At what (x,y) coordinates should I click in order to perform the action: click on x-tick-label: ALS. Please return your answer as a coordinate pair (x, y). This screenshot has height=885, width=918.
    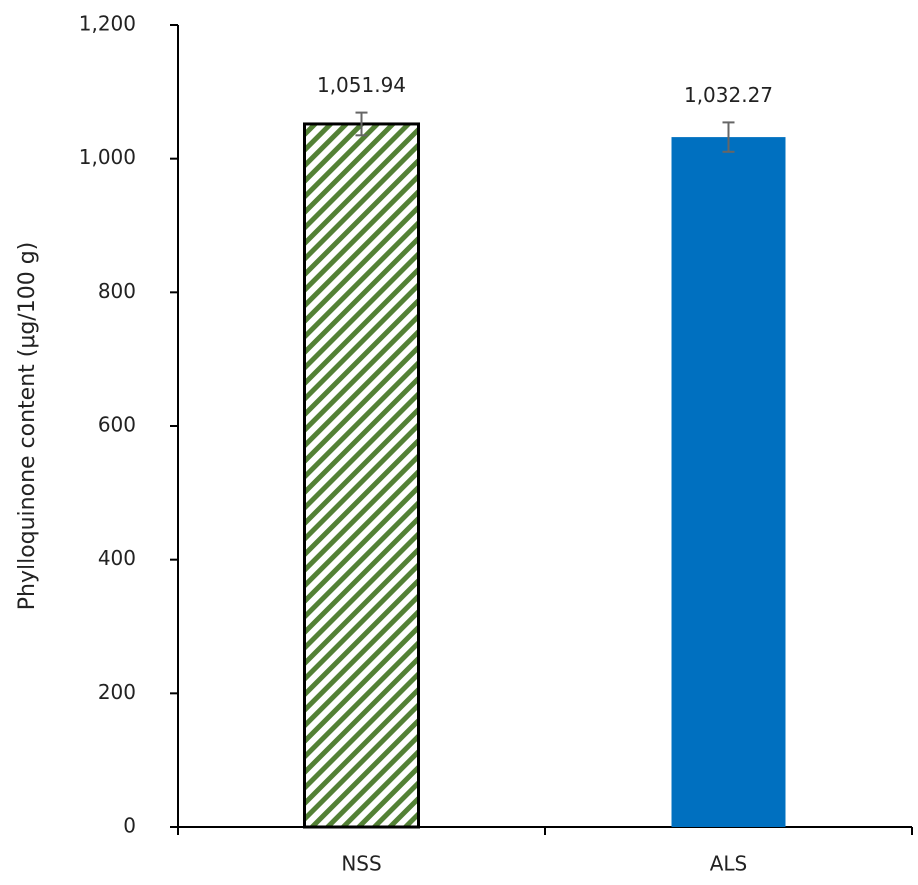
    Looking at the image, I should click on (729, 864).